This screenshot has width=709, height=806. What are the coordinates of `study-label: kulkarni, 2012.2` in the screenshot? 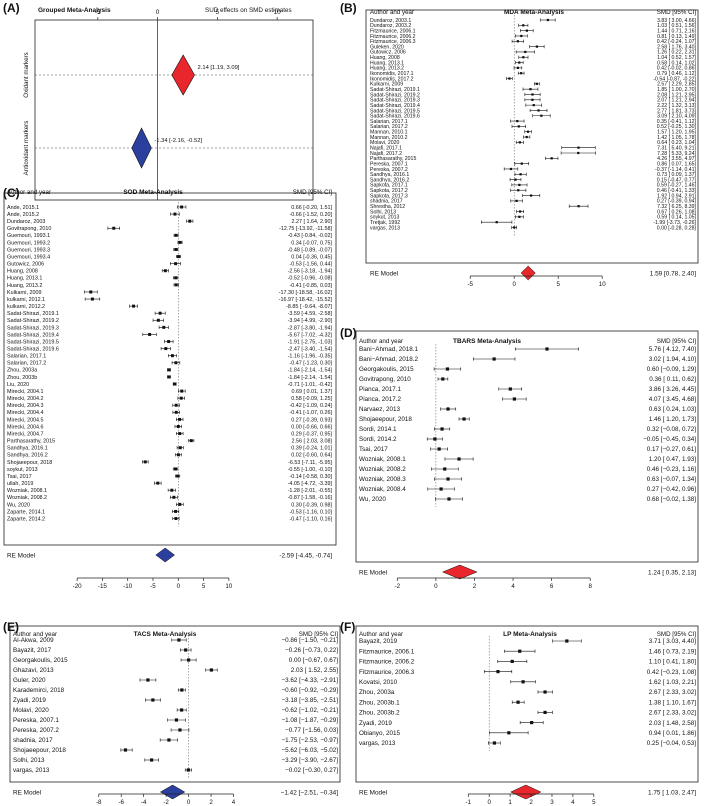 It's located at (26, 307).